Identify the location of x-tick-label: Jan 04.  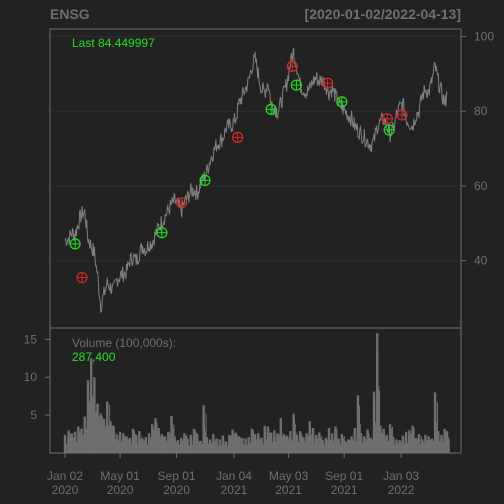
(234, 476).